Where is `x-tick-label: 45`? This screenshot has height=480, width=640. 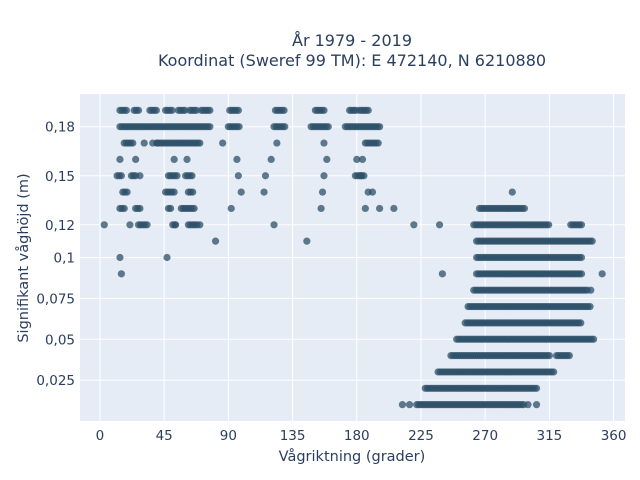 x-tick-label: 45 is located at coordinates (164, 436).